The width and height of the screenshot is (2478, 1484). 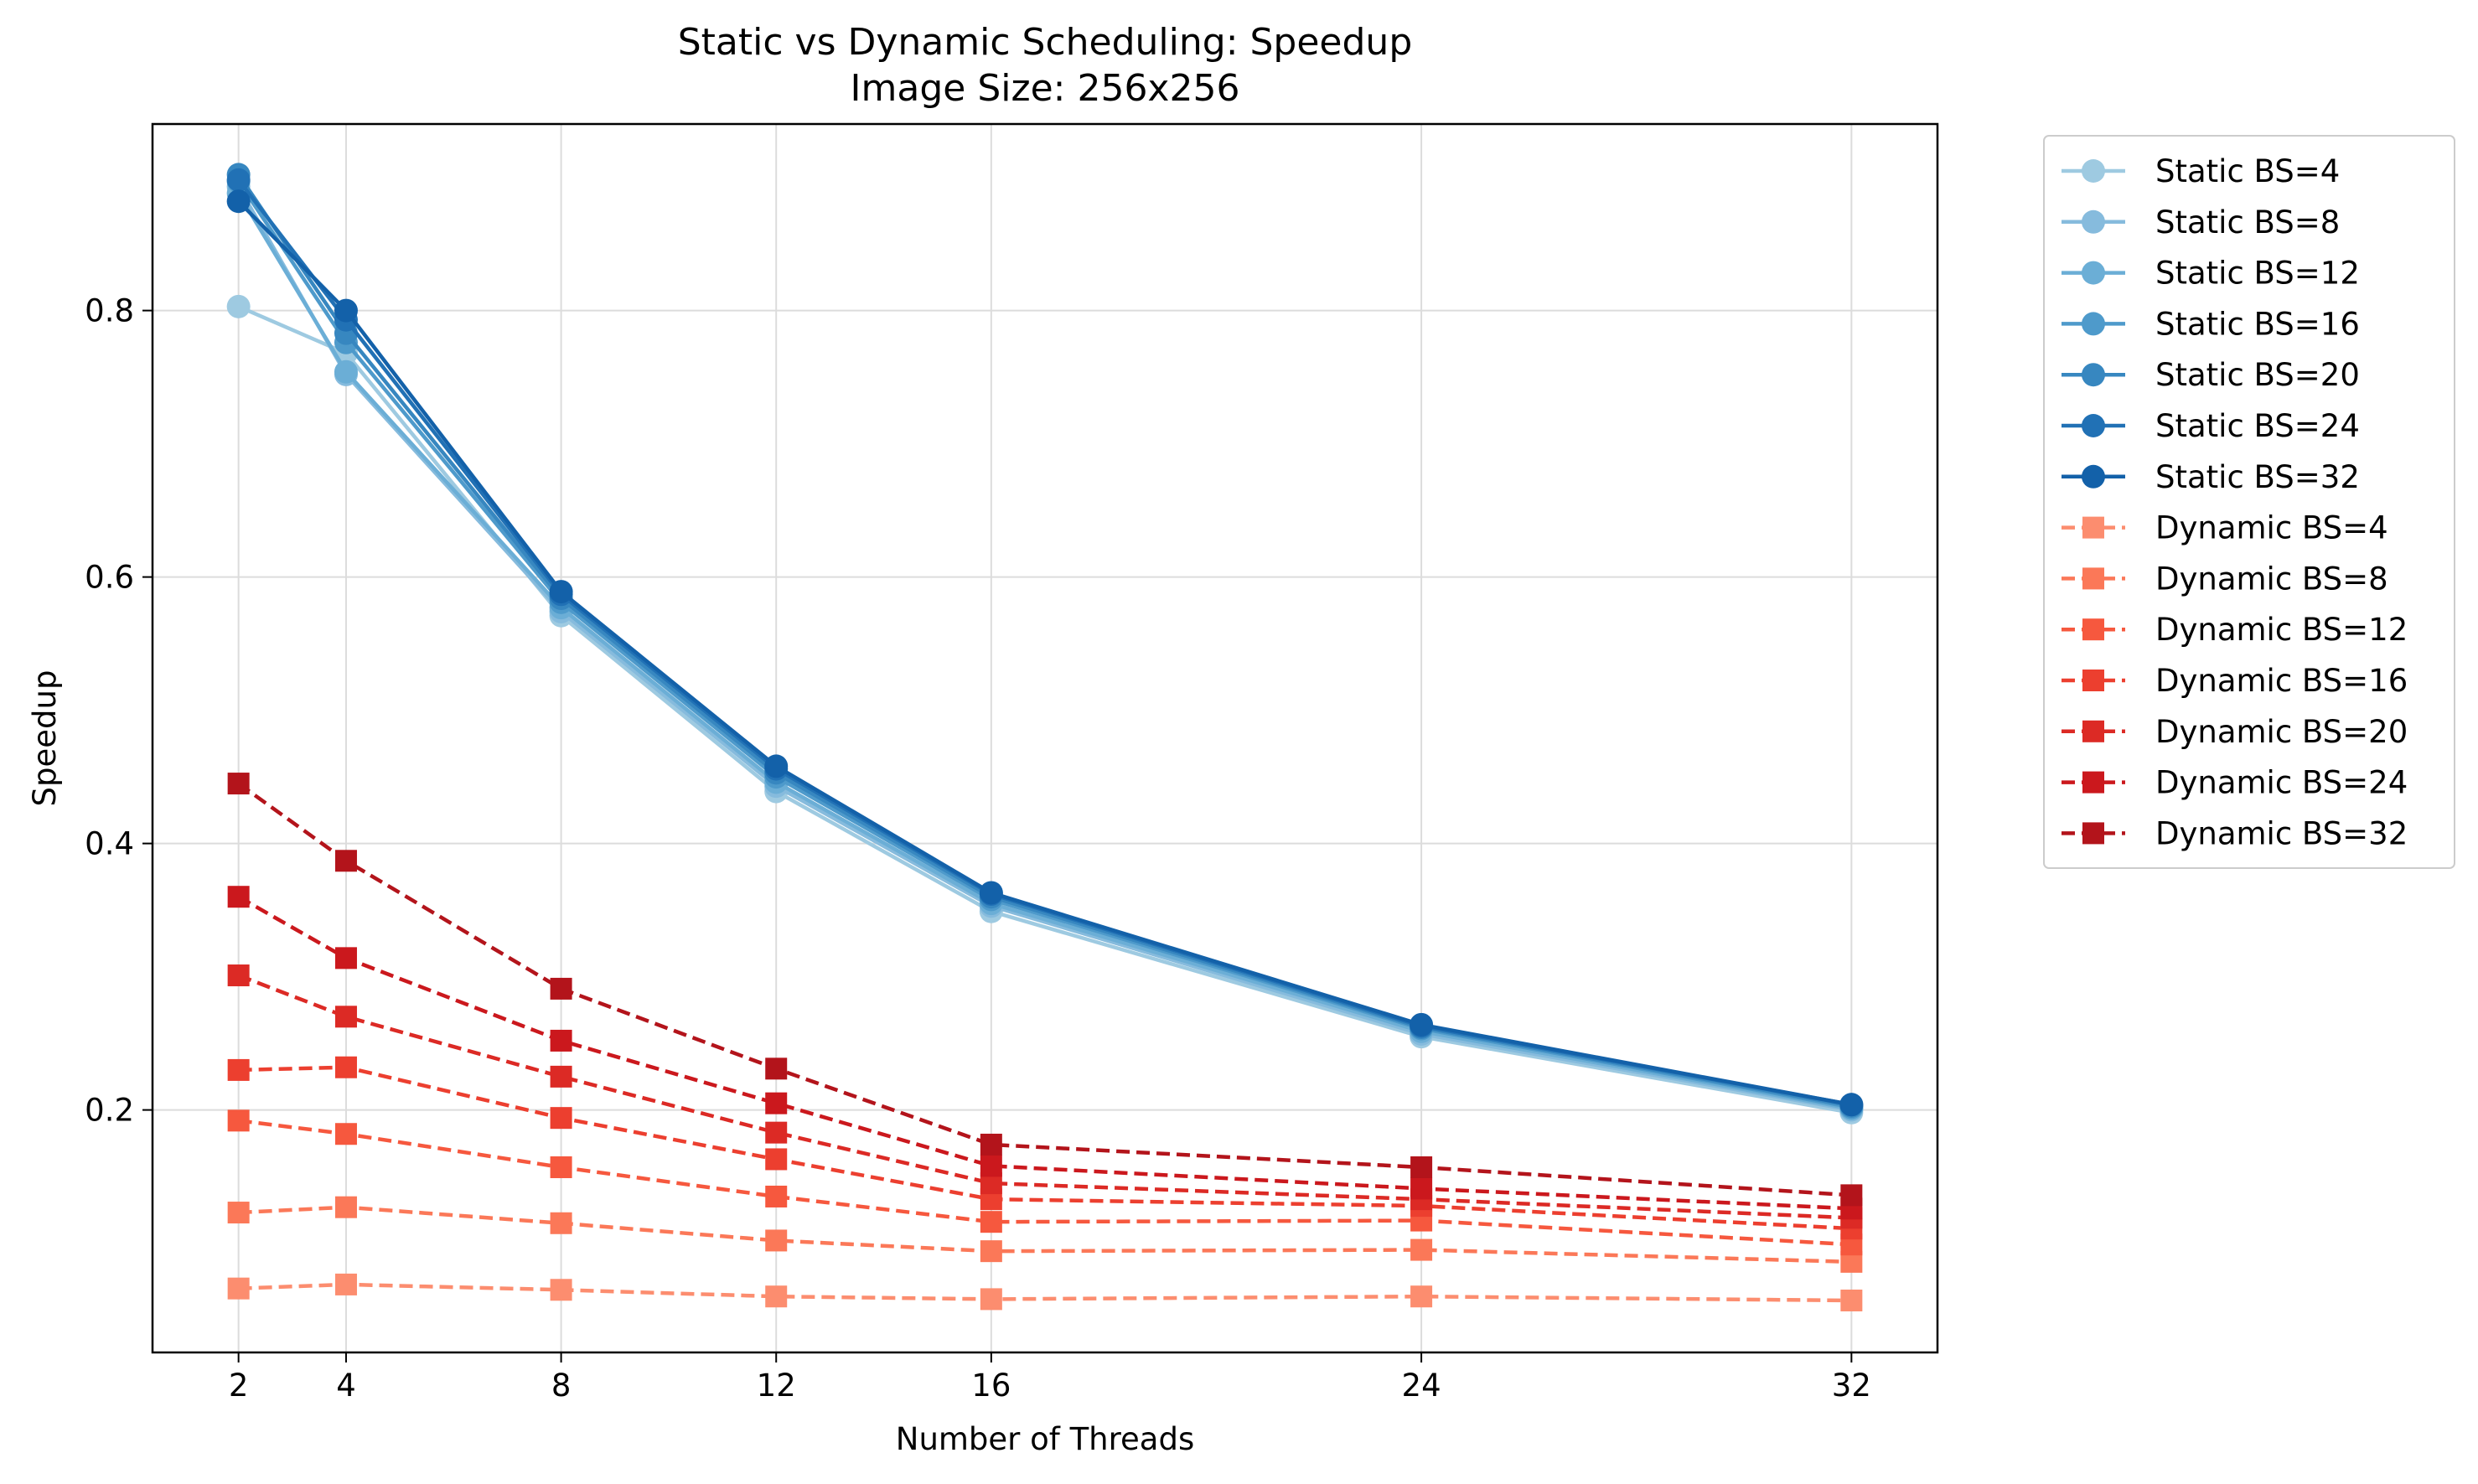 I want to click on y-tick-label: 0.6, so click(x=109, y=578).